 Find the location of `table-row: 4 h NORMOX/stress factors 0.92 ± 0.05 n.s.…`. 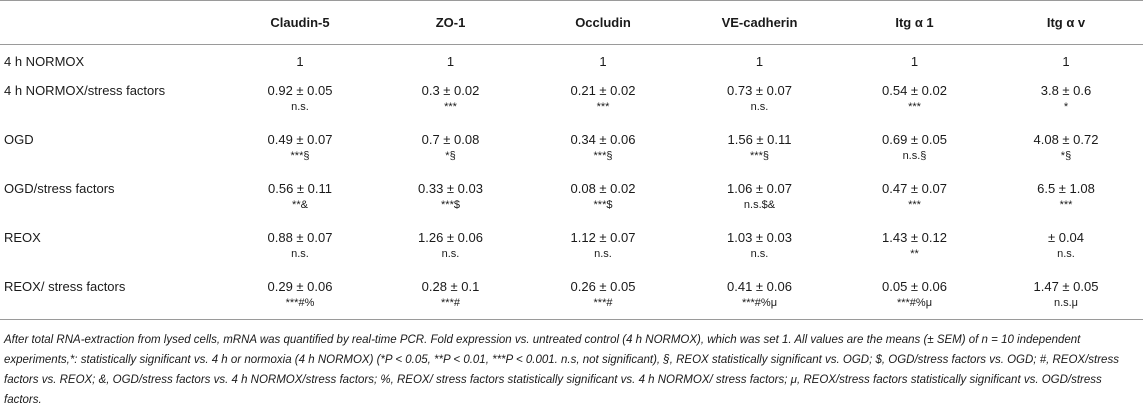

table-row: 4 h NORMOX/stress factors 0.92 ± 0.05 n.s.… is located at coordinates (571, 101).